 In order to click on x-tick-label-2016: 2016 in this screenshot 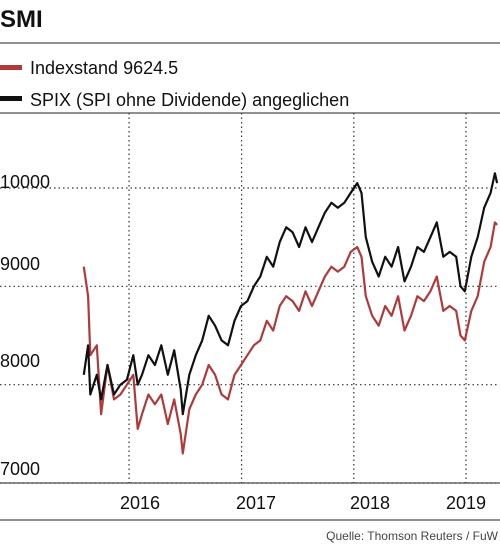, I will do `click(140, 503)`.